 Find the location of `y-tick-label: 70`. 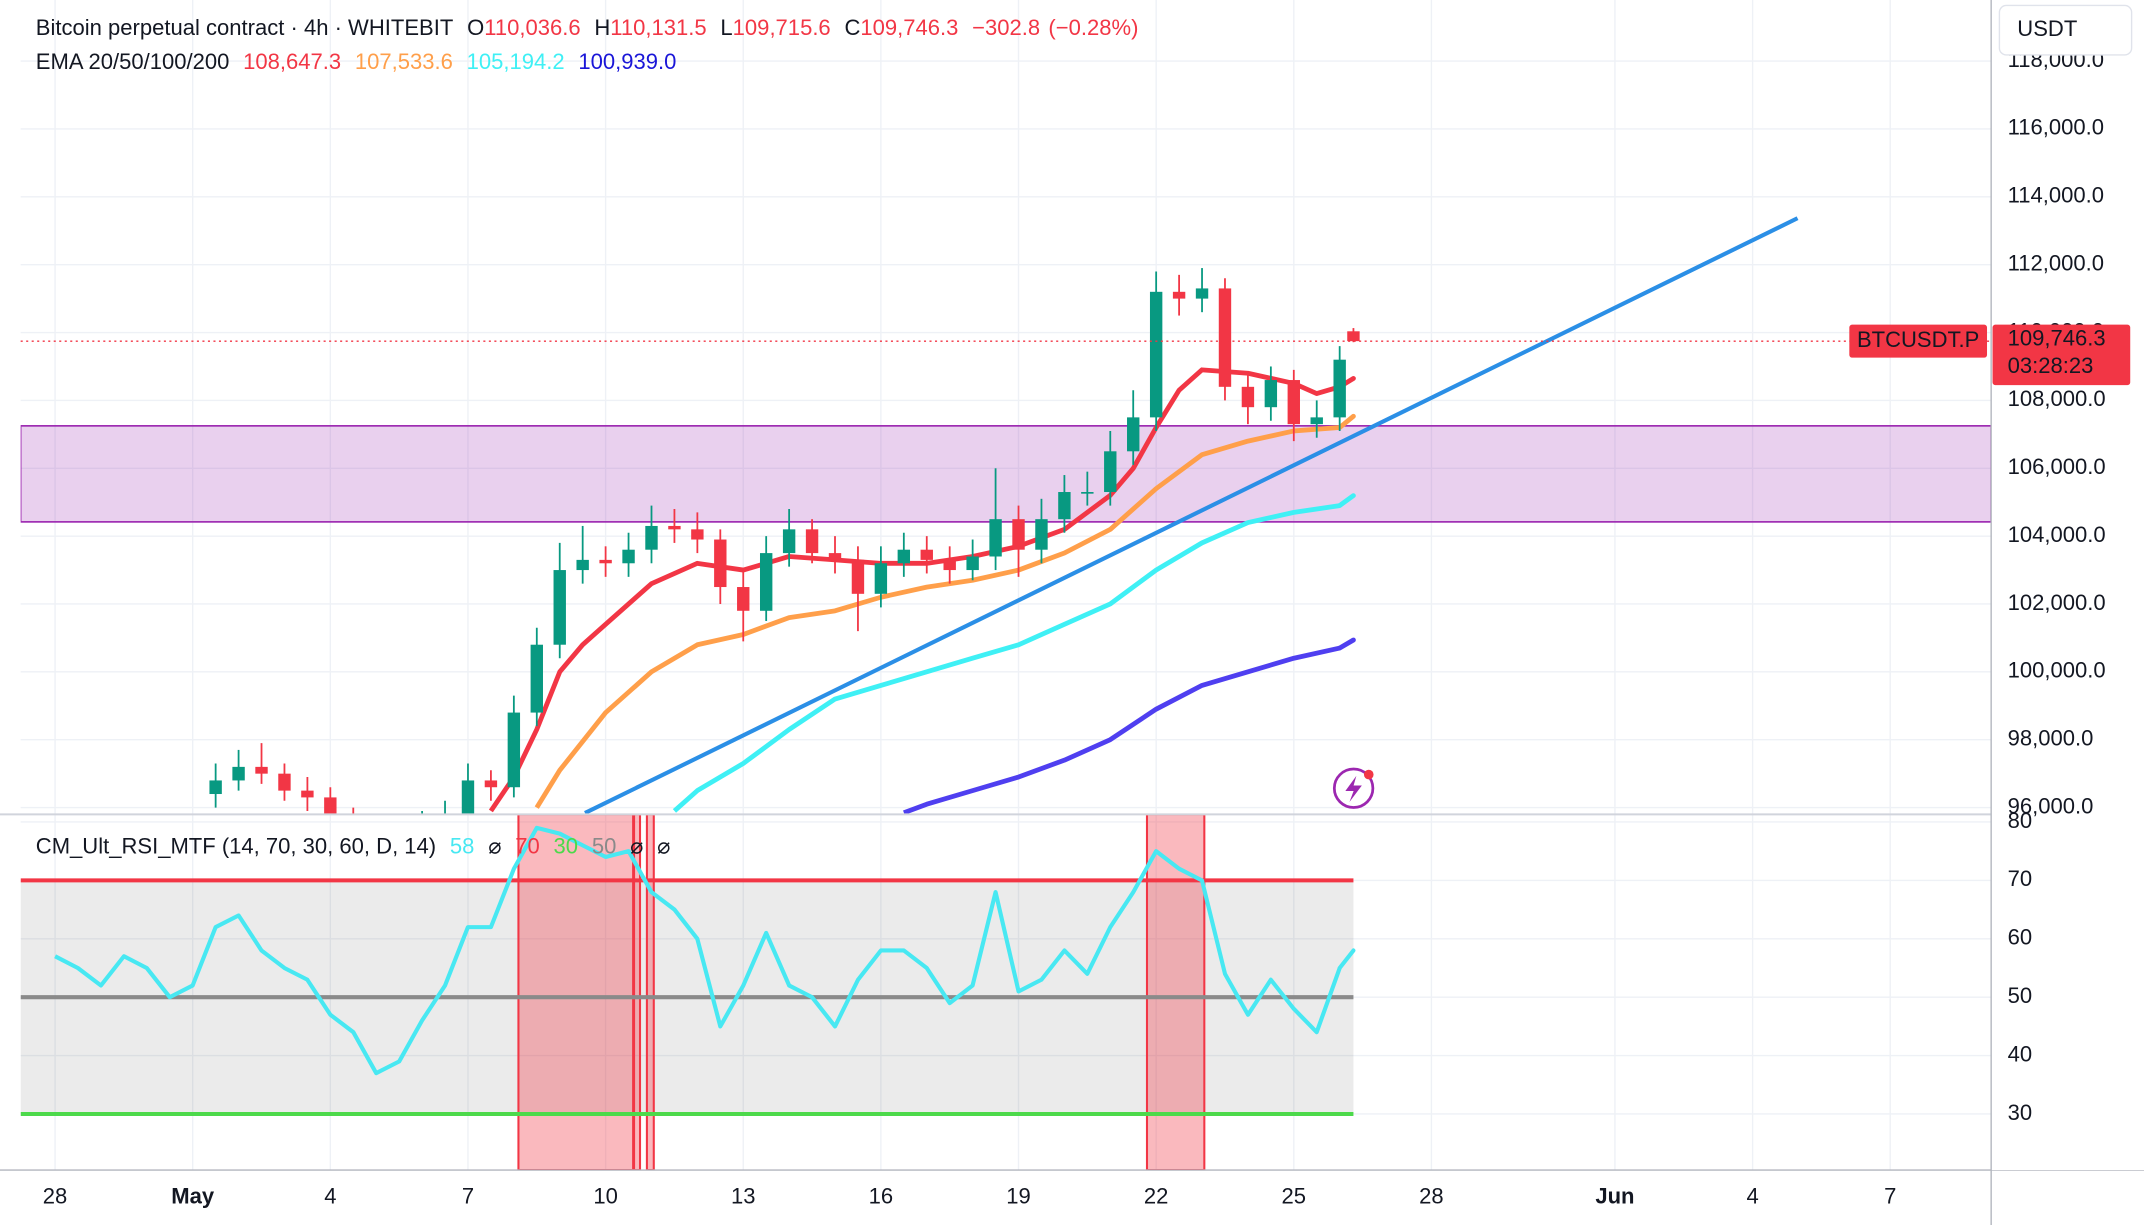

y-tick-label: 70 is located at coordinates (2020, 878).